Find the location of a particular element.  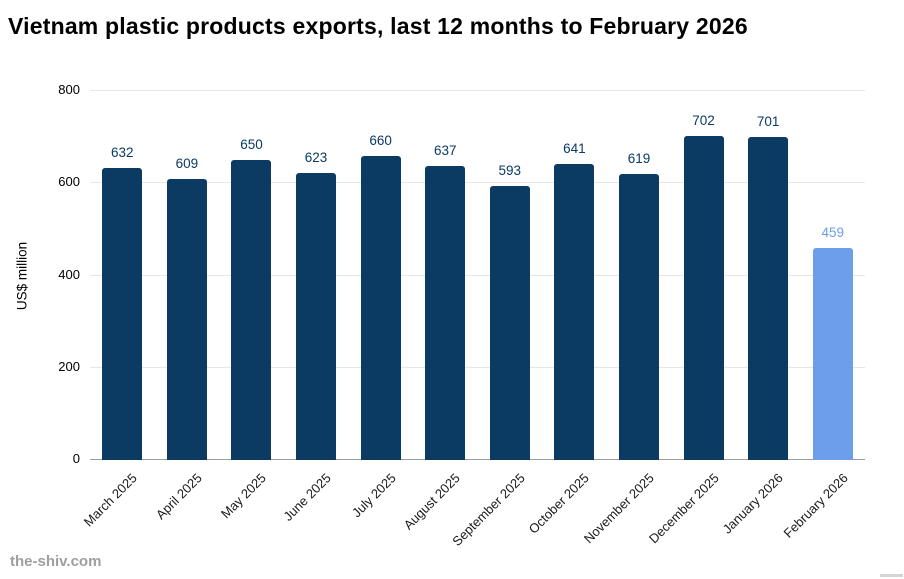

bar-january-2026 is located at coordinates (768, 298).